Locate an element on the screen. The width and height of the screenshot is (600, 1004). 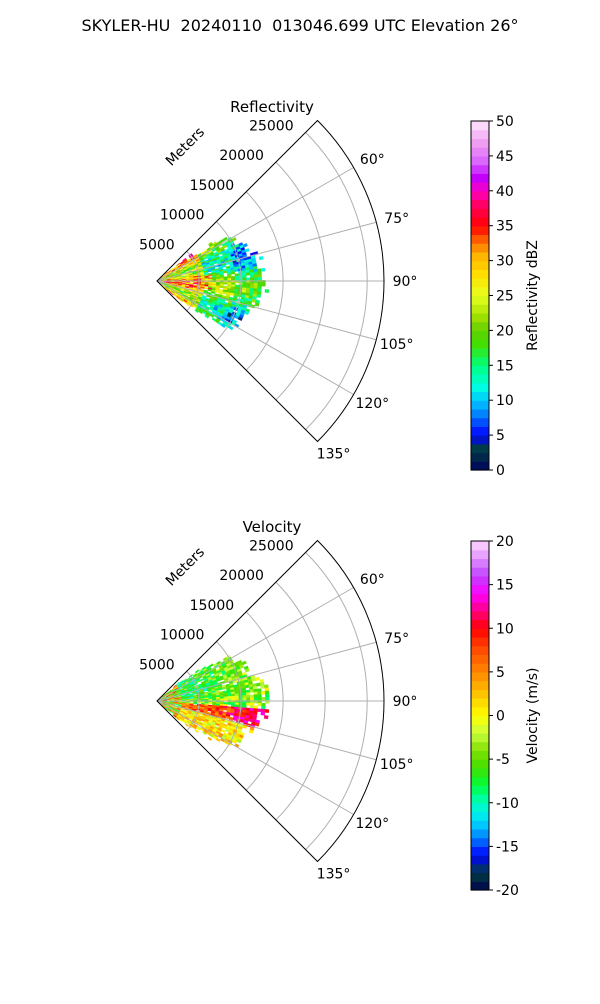
radial-tick-label: 10000 is located at coordinates (182, 636).